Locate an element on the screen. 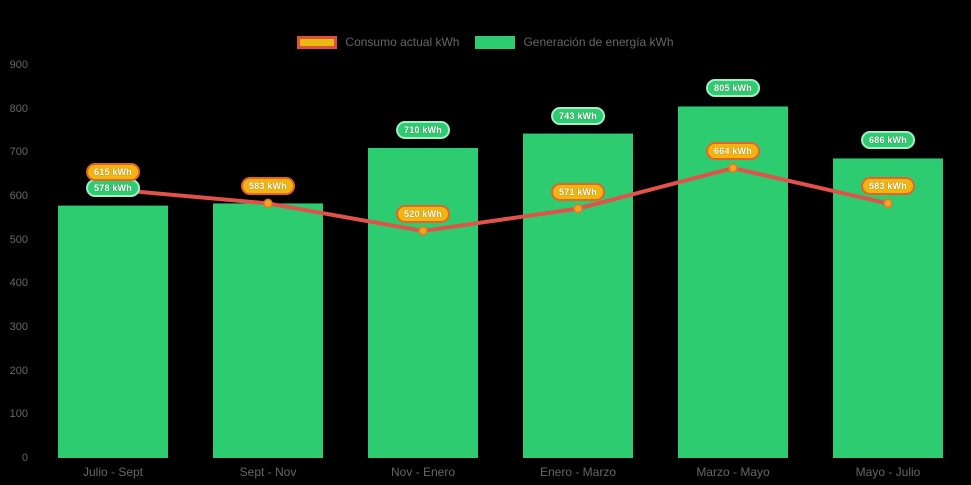 The height and width of the screenshot is (485, 971). consumption-line is located at coordinates (500, 199).